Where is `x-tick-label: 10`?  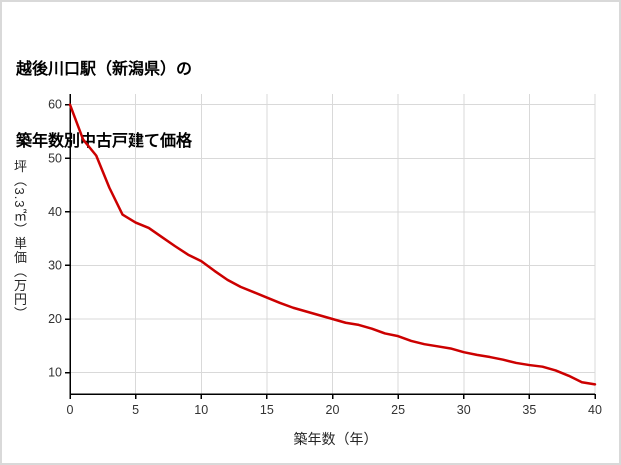 x-tick-label: 10 is located at coordinates (201, 410).